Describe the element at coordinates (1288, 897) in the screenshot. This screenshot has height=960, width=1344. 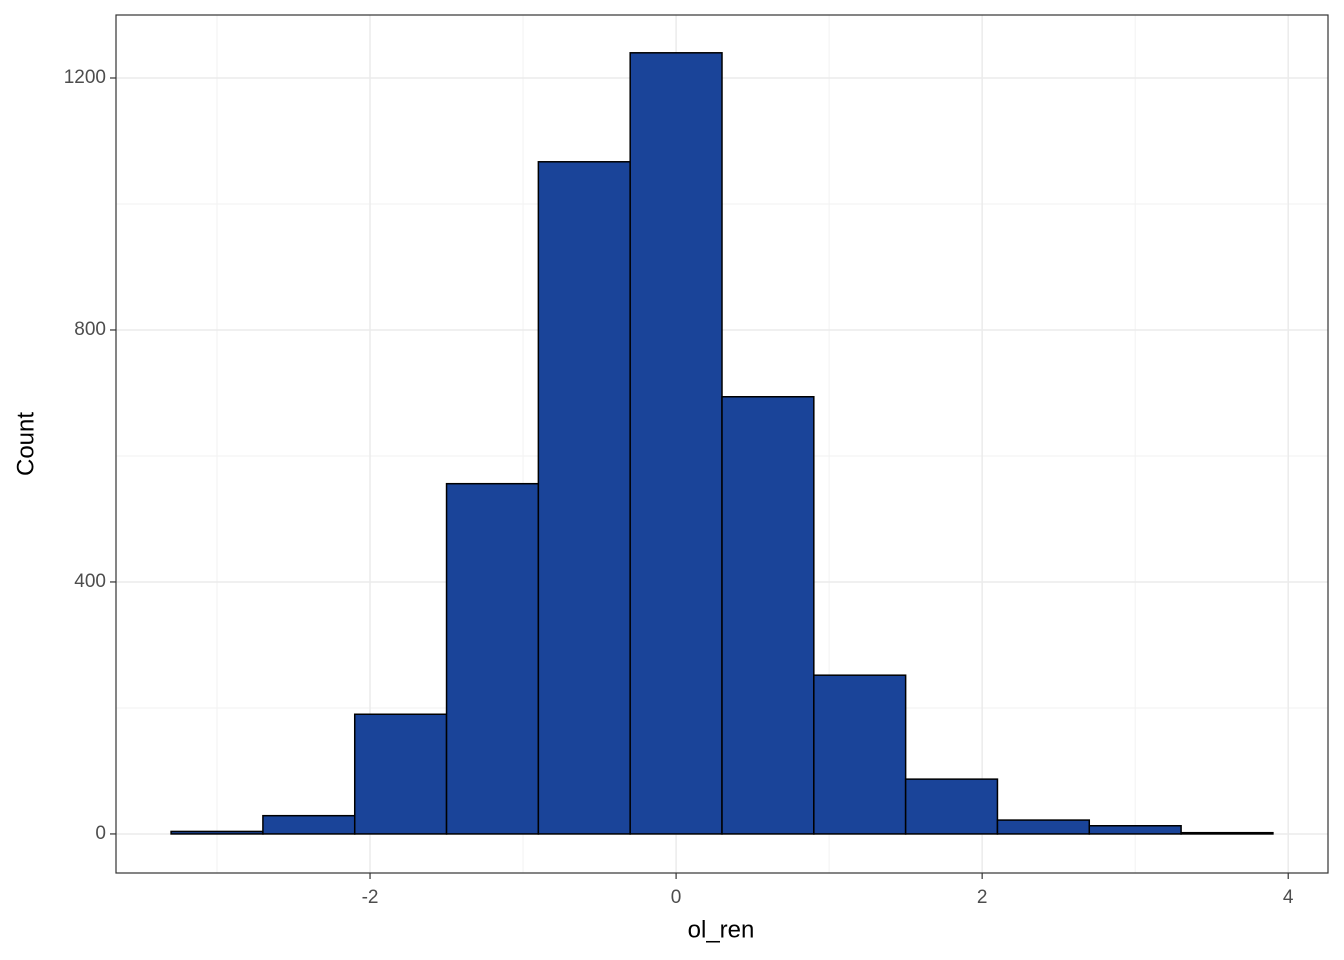
I see `x-tick-label: 4` at that location.